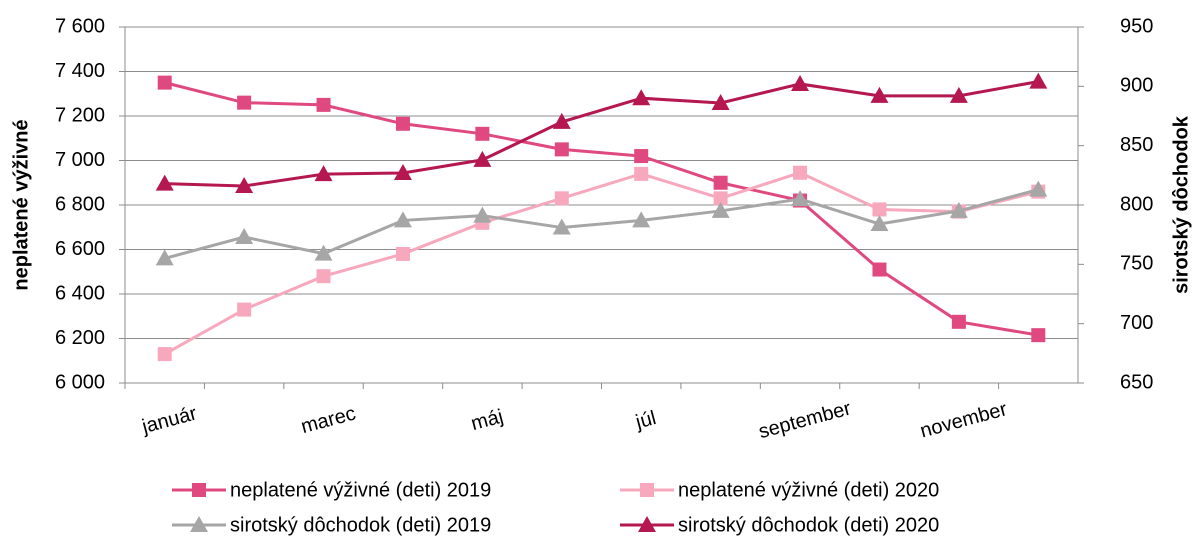 The width and height of the screenshot is (1200, 540). What do you see at coordinates (1136, 264) in the screenshot?
I see `y2-tick-label: 750` at bounding box center [1136, 264].